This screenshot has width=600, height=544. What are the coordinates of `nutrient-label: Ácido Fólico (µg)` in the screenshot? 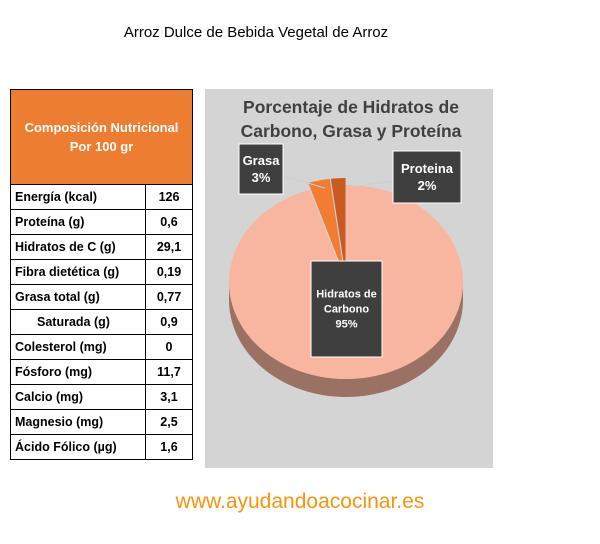 It's located at (78, 447).